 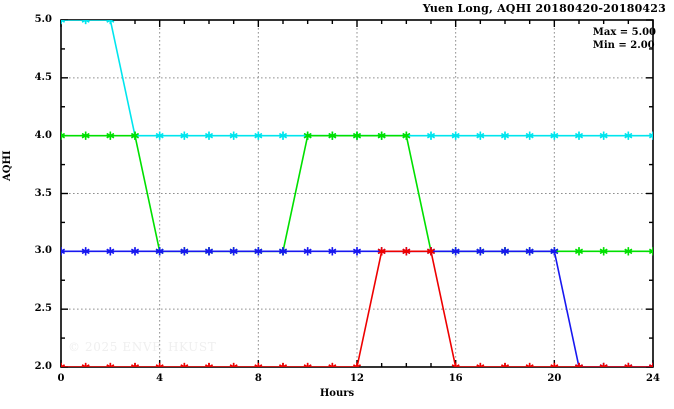 What do you see at coordinates (43, 309) in the screenshot?
I see `y-tick-label: 2.5` at bounding box center [43, 309].